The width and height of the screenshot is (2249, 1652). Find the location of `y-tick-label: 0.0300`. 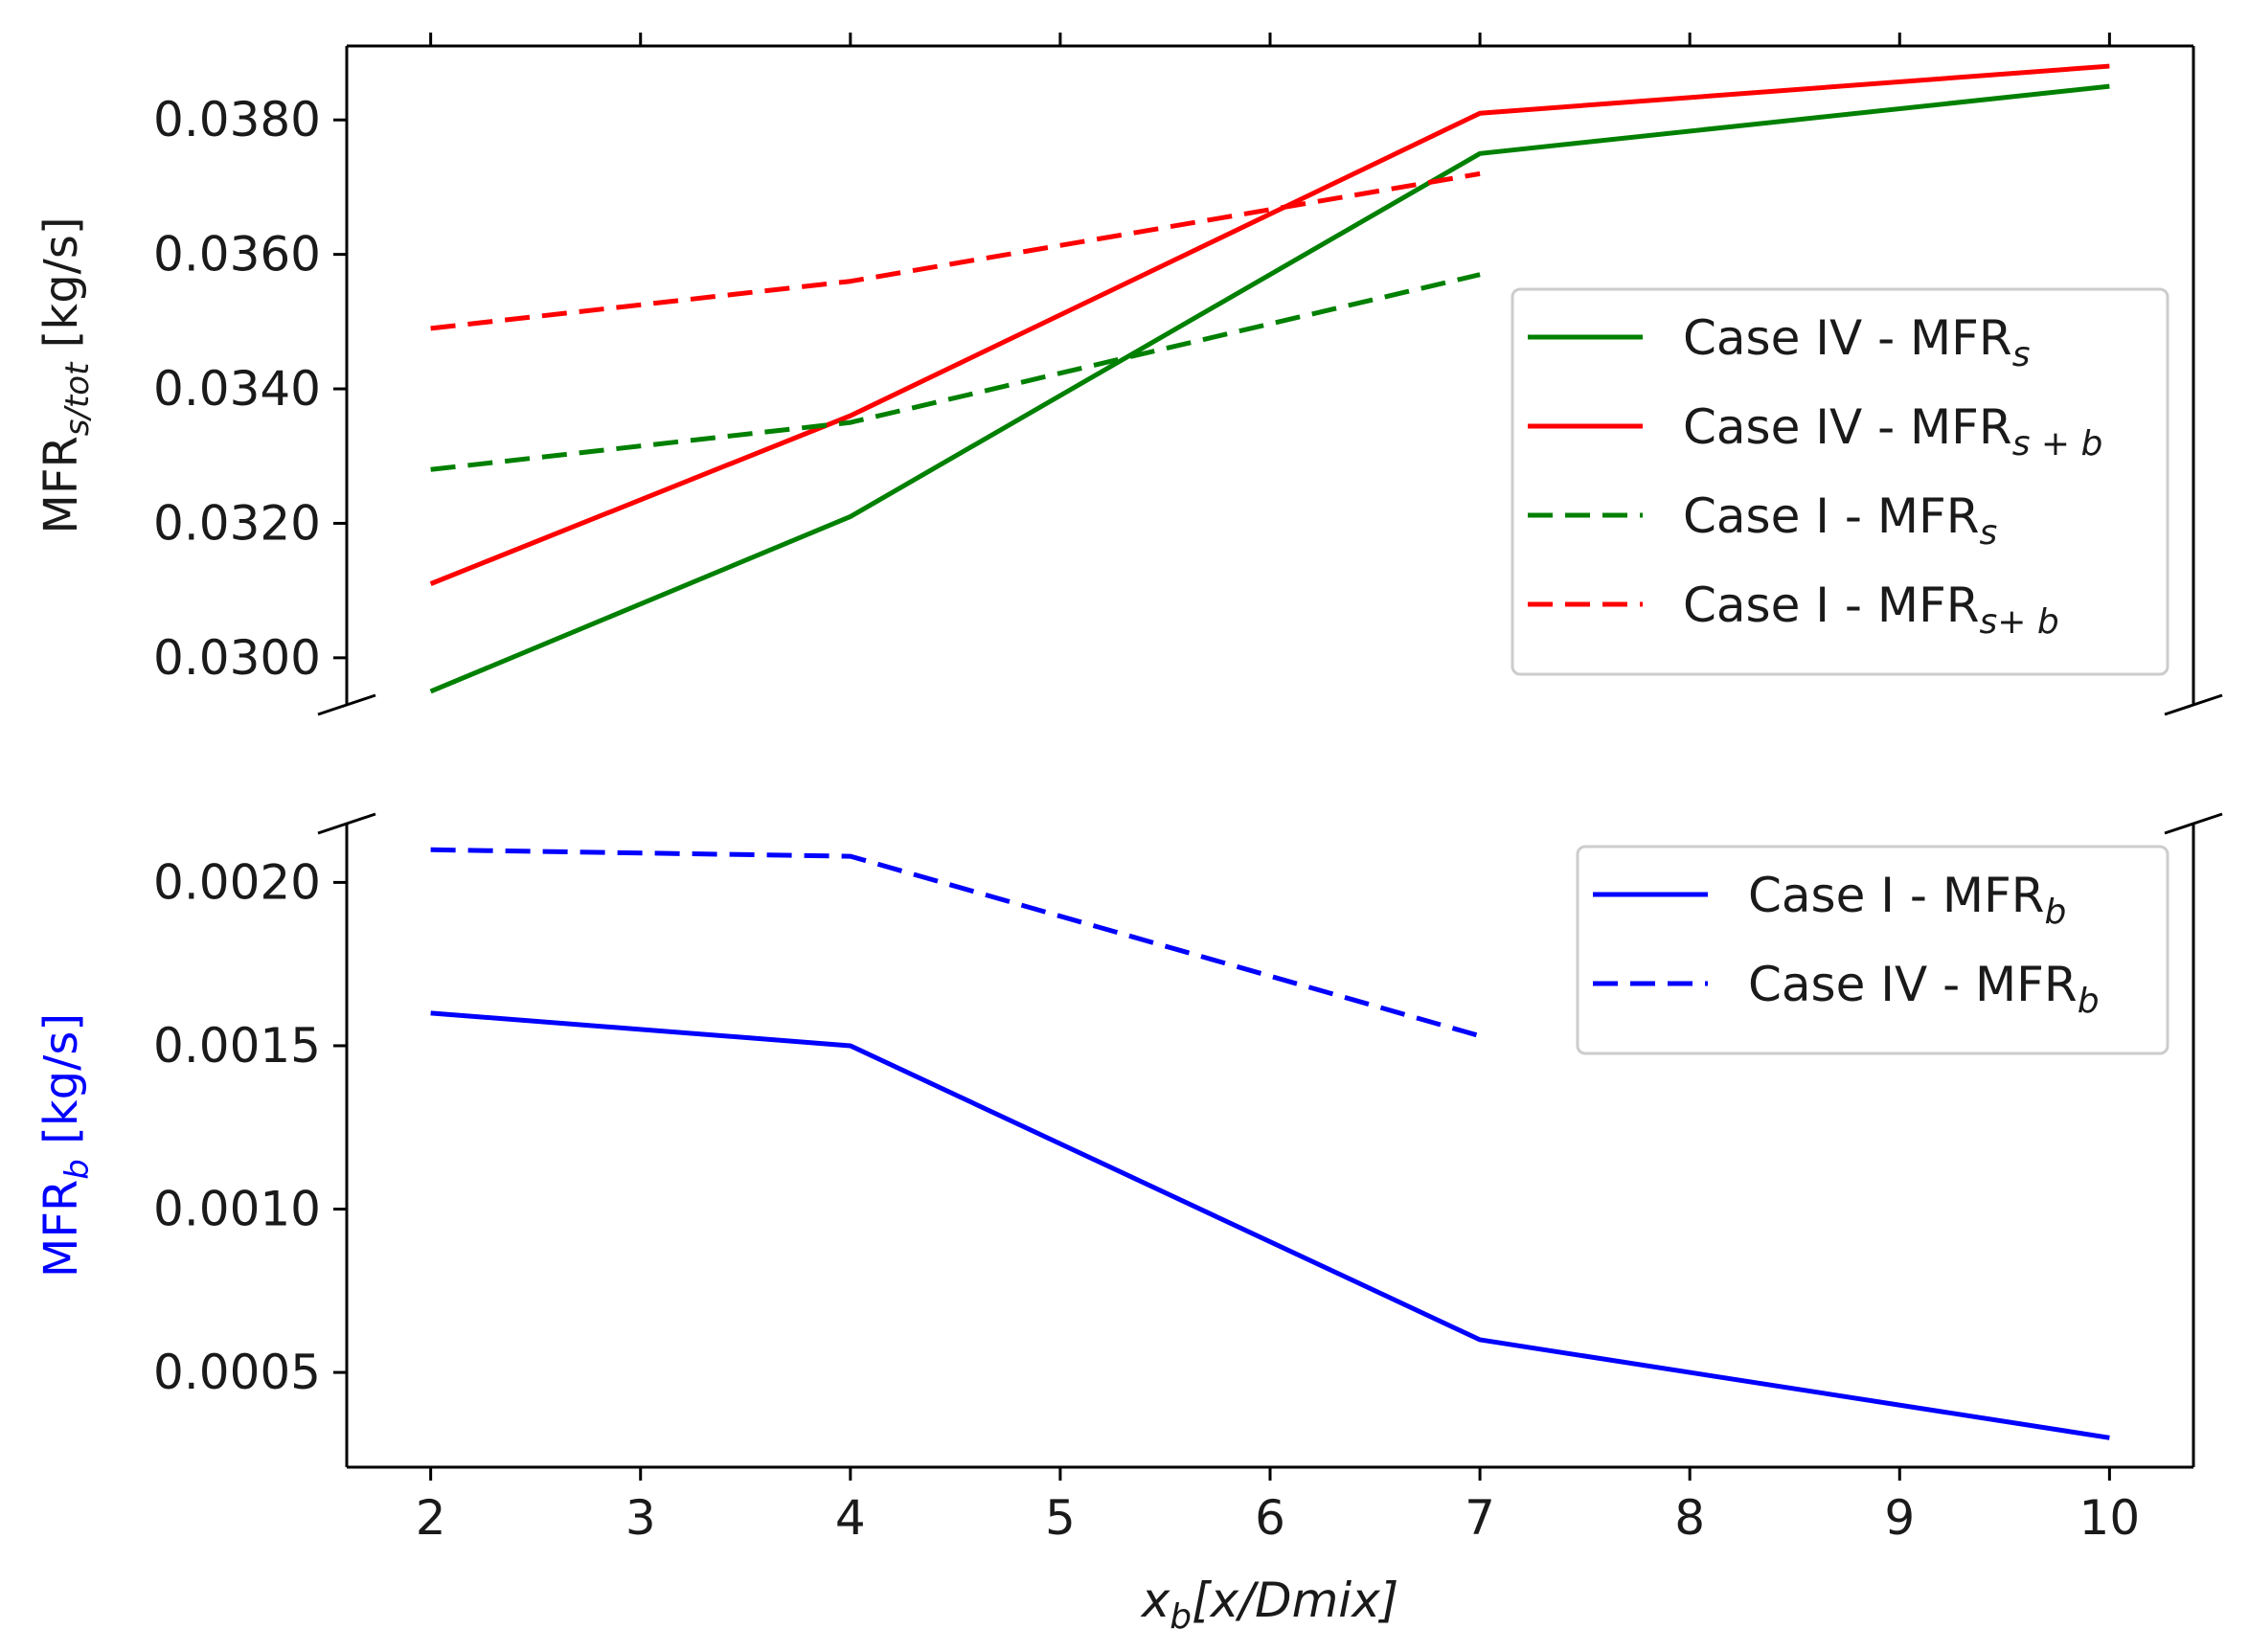

y-tick-label: 0.0300 is located at coordinates (237, 658).